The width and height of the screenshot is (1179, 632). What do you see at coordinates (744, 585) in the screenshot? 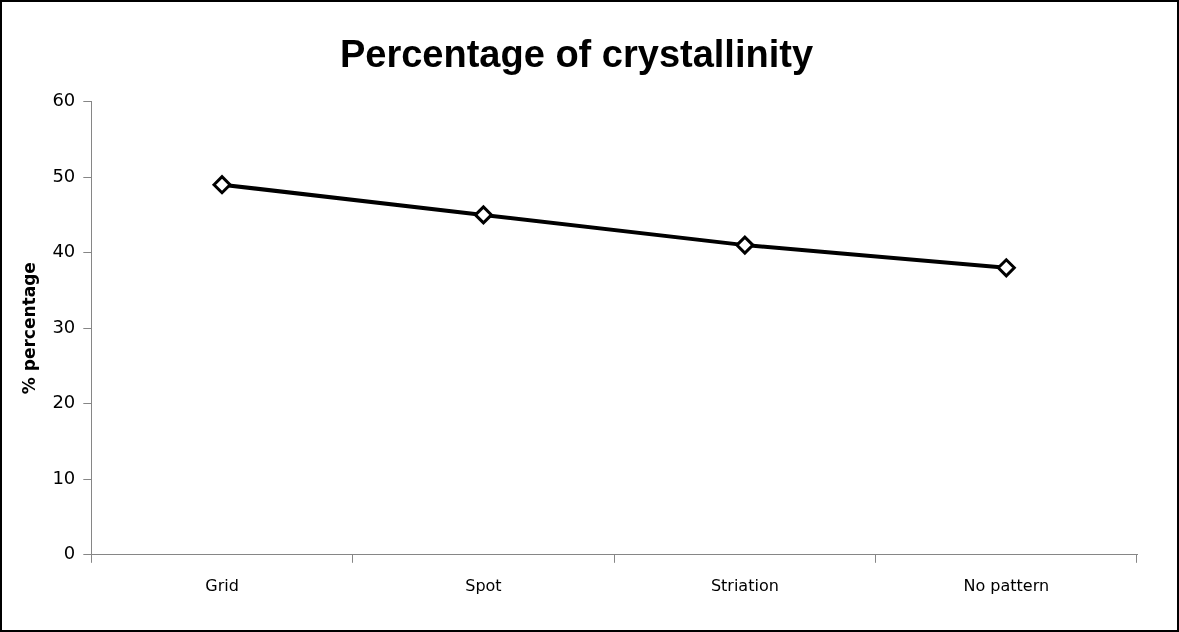
I see `x-tick-label: Striation` at bounding box center [744, 585].